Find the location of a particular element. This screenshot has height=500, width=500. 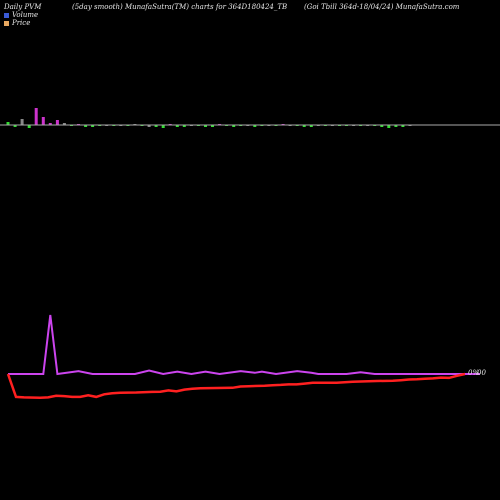

legend-volume-label: Volume is located at coordinates (25, 15).